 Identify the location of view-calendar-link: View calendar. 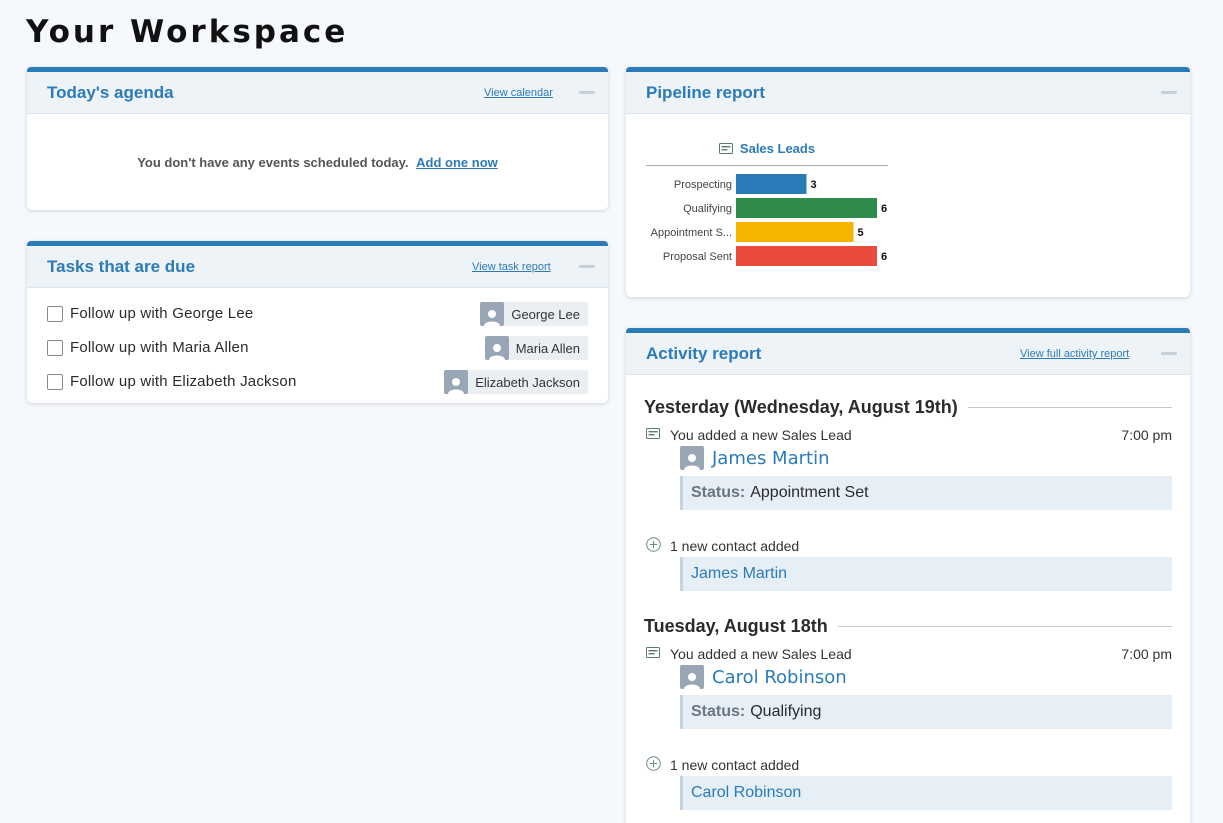
(518, 93).